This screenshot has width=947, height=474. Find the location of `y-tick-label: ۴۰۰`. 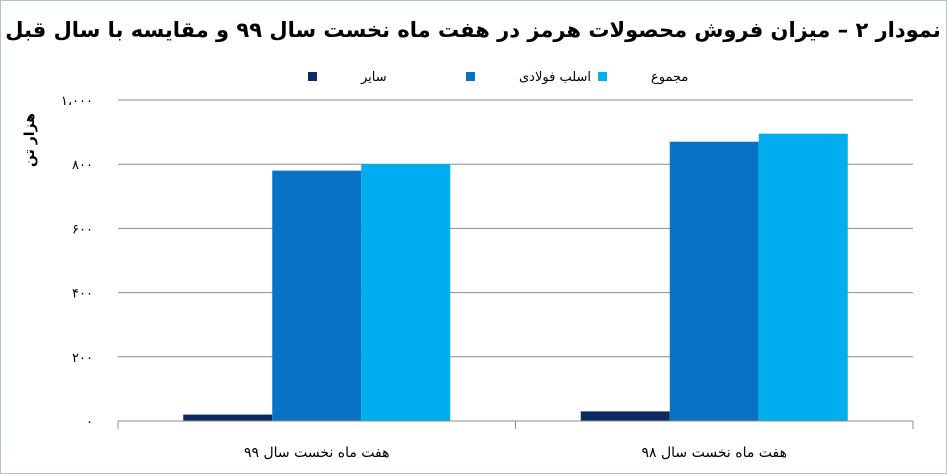

y-tick-label: ۴۰۰ is located at coordinates (82, 294).